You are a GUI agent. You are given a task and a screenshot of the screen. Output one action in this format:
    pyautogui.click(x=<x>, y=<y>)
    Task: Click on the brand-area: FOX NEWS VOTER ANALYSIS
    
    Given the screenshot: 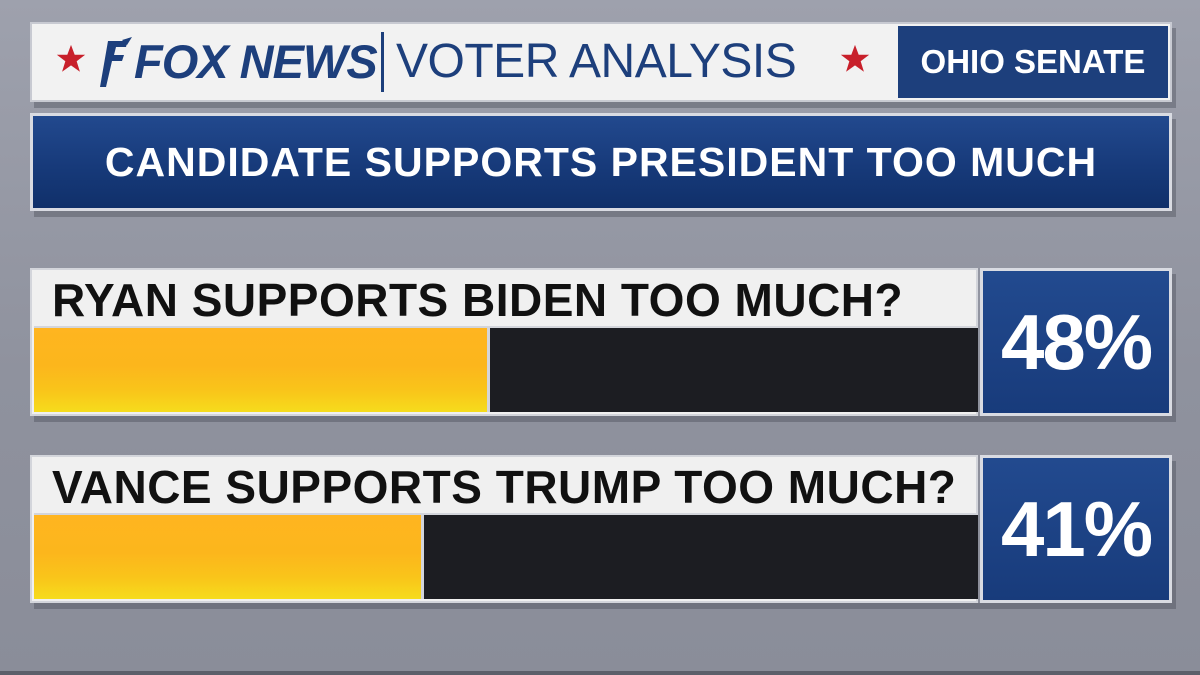 What is the action you would take?
    pyautogui.click(x=463, y=62)
    